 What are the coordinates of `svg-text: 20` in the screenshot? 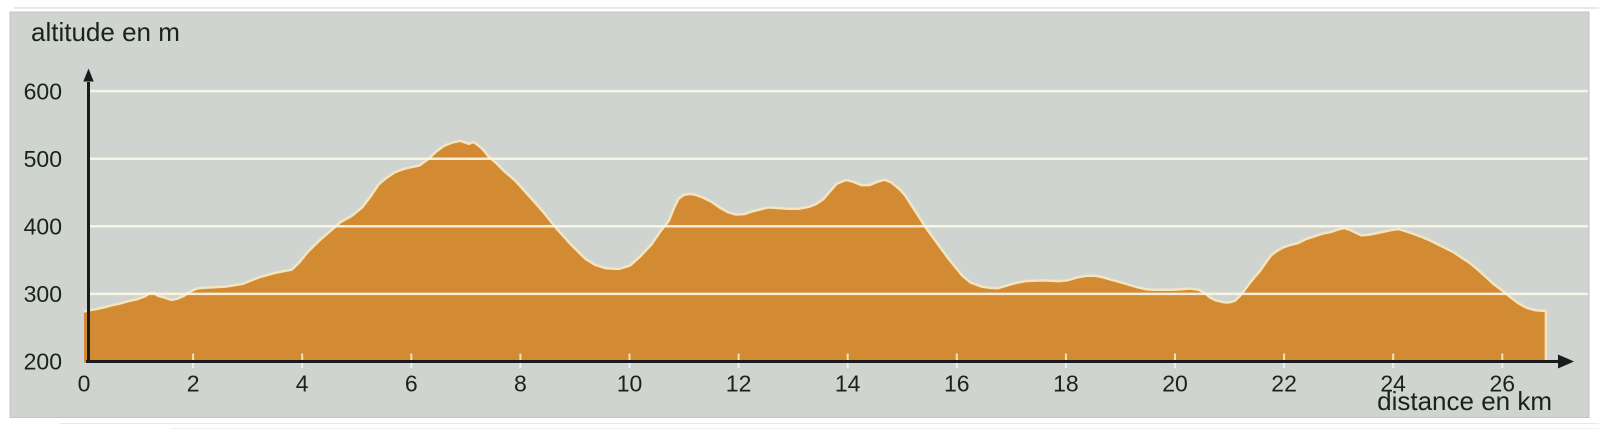 It's located at (1175, 384).